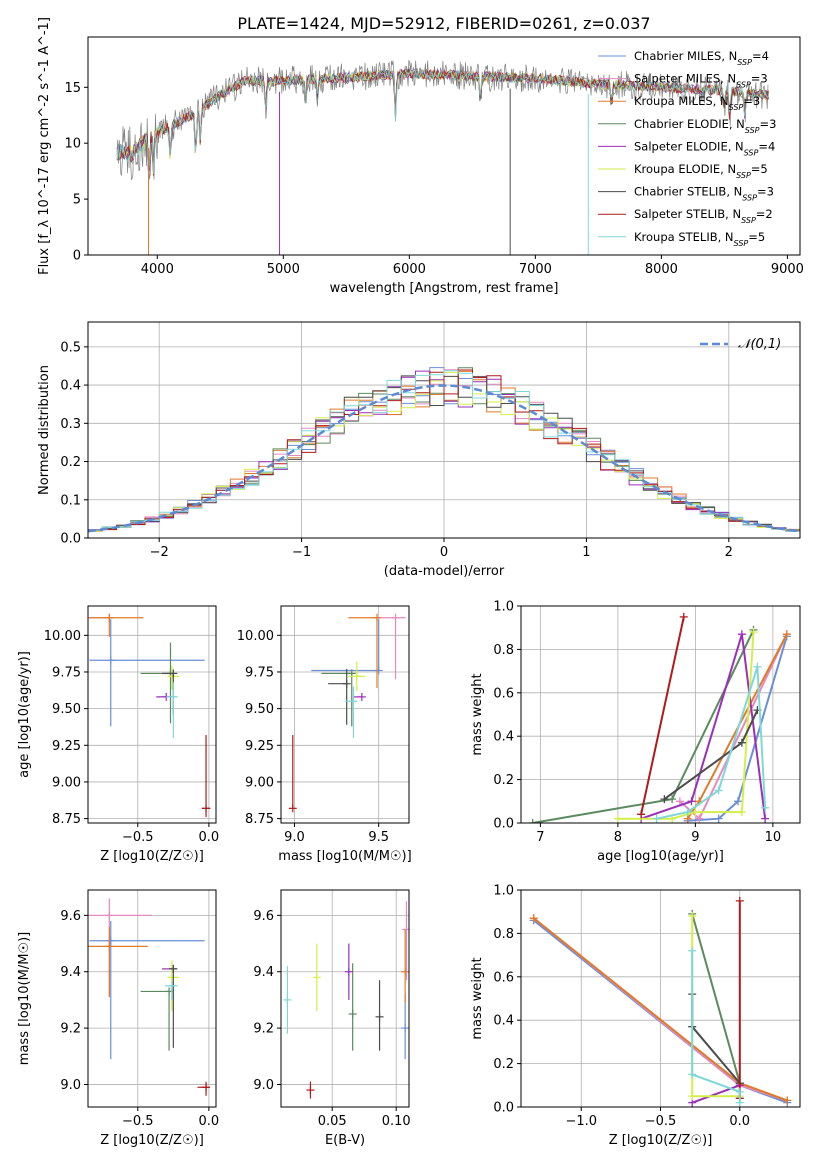 This screenshot has height=1170, width=819. What do you see at coordinates (294, 837) in the screenshot?
I see `x-tick-label: 9.0` at bounding box center [294, 837].